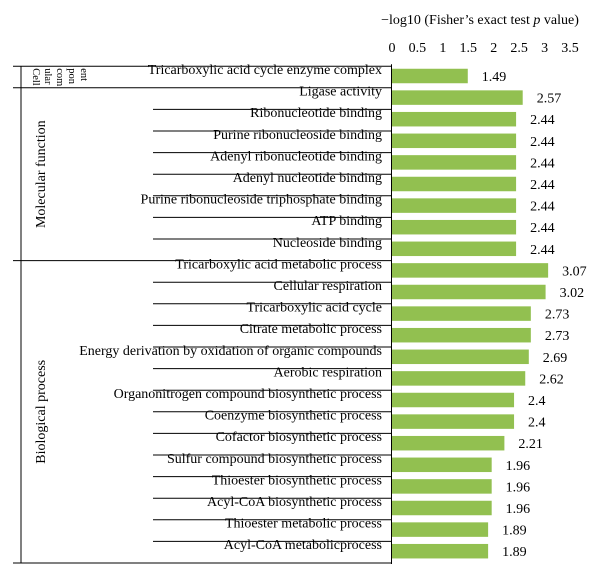  I want to click on category-label: Nucleoside binding, so click(327, 243).